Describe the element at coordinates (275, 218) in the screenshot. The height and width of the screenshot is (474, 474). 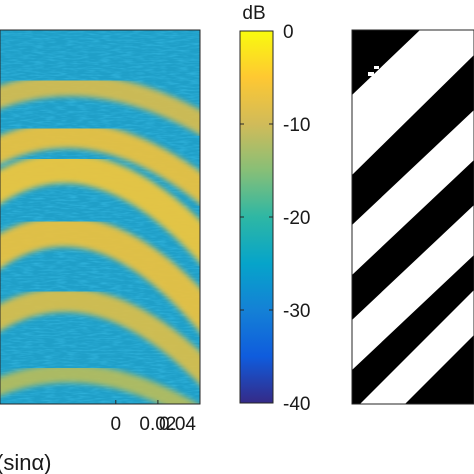
I see `colorbar-ticks: 0 -10 -20 -30 -40` at that location.